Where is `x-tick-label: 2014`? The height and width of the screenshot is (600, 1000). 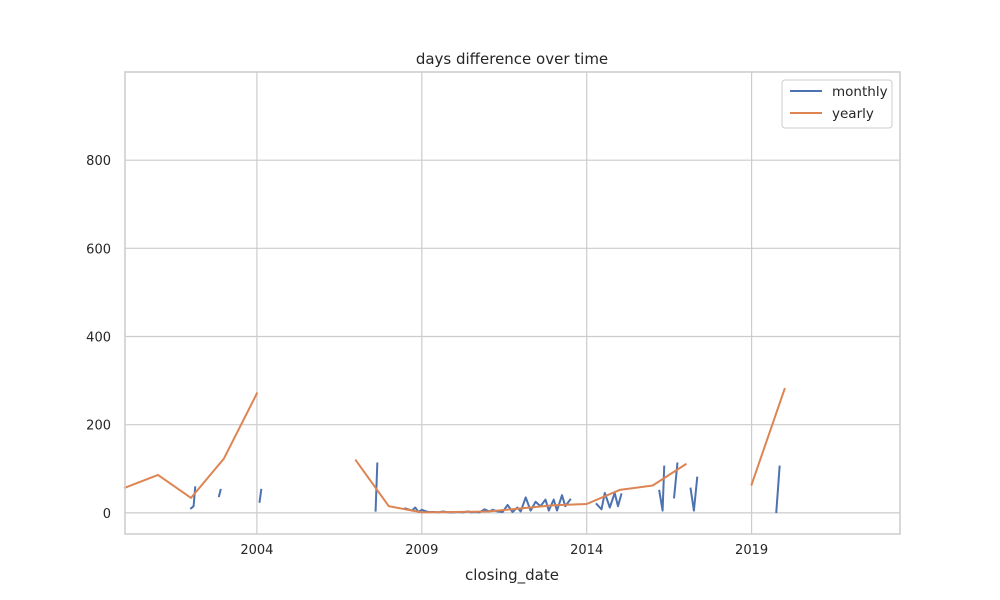 x-tick-label: 2014 is located at coordinates (586, 550).